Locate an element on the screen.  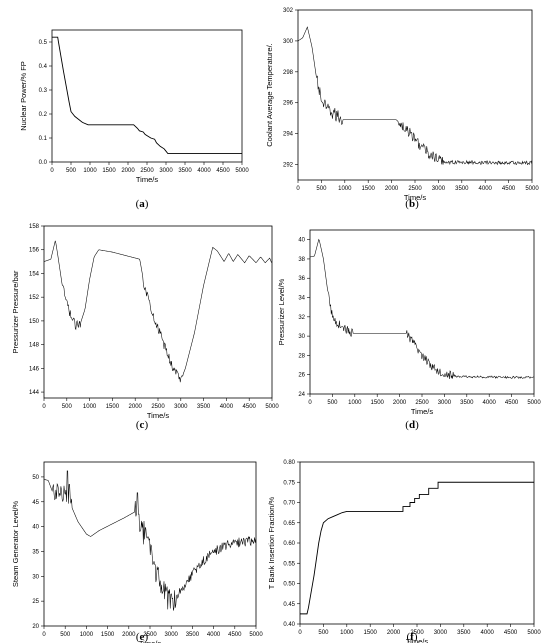
y-tick-label: 25 is located at coordinates (35, 602).